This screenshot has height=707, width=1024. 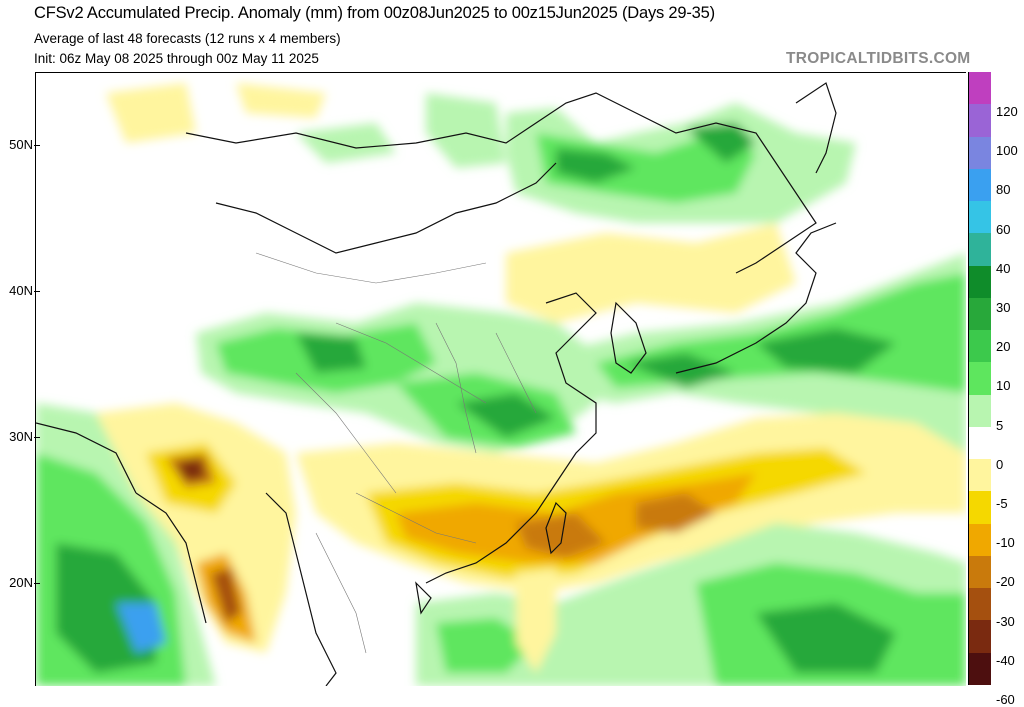 I want to click on colorbar-label: 80, so click(x=1003, y=190).